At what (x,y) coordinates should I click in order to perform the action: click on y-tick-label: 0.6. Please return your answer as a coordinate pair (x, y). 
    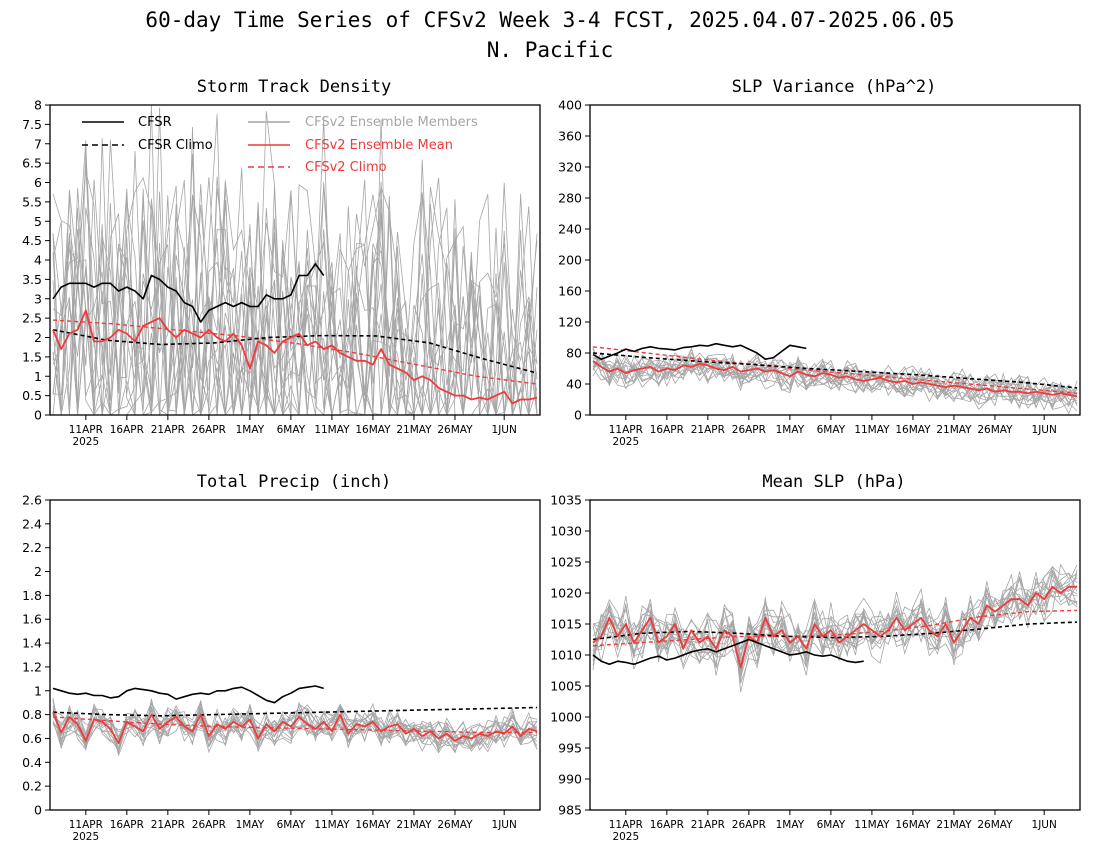
    Looking at the image, I should click on (32, 738).